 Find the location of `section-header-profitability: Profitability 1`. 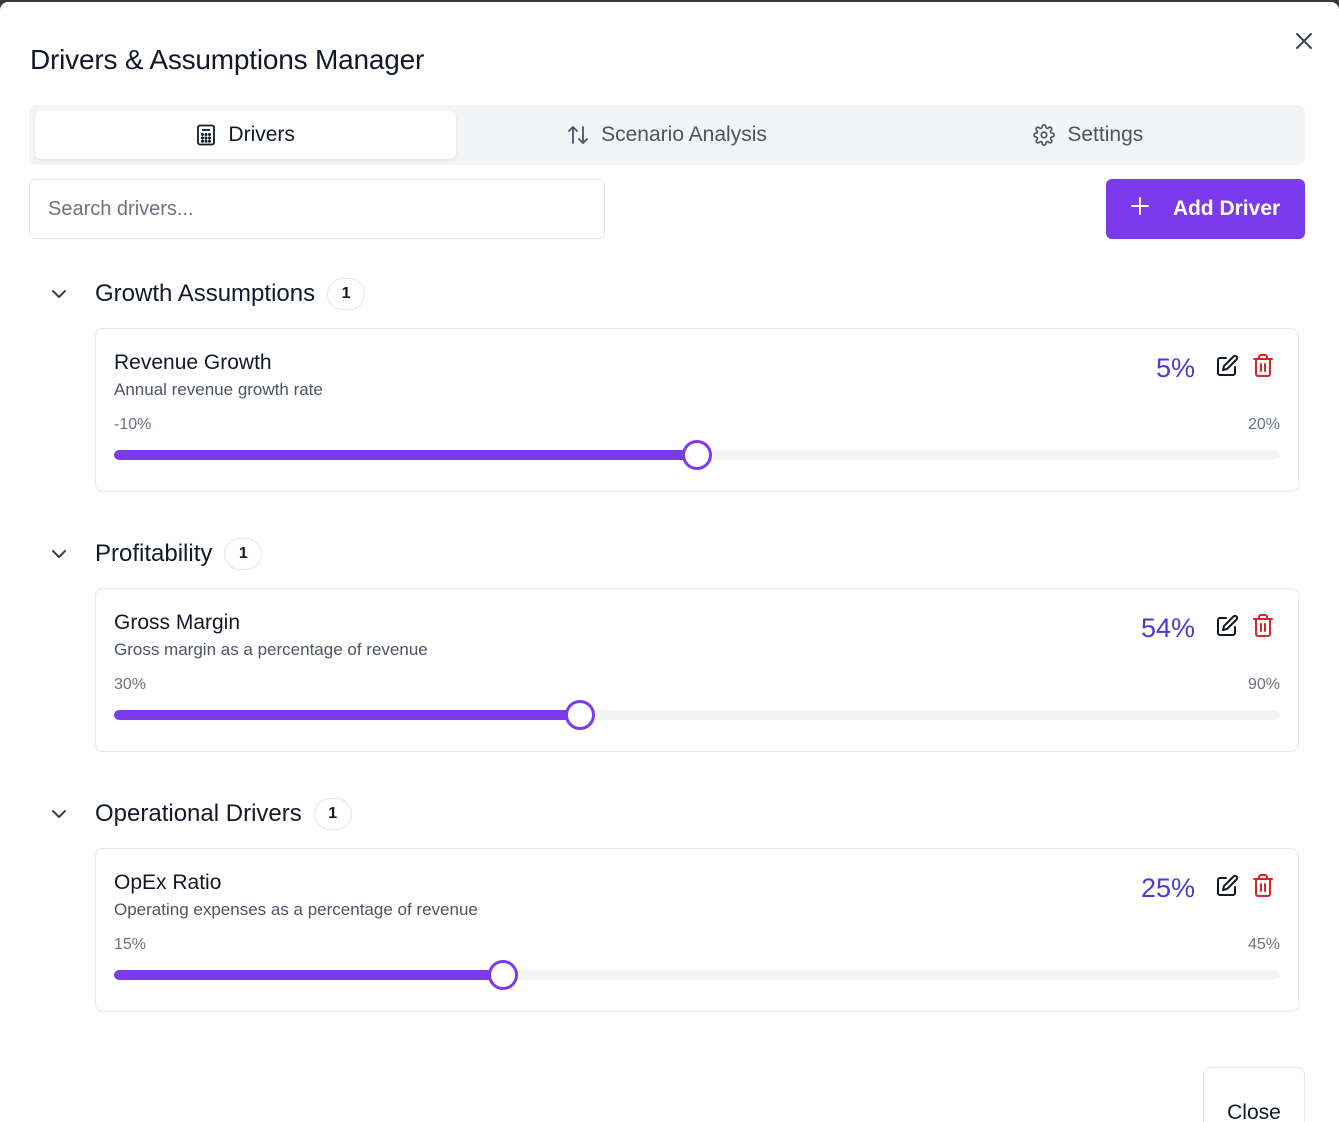

section-header-profitability: Profitability 1 is located at coordinates (155, 554).